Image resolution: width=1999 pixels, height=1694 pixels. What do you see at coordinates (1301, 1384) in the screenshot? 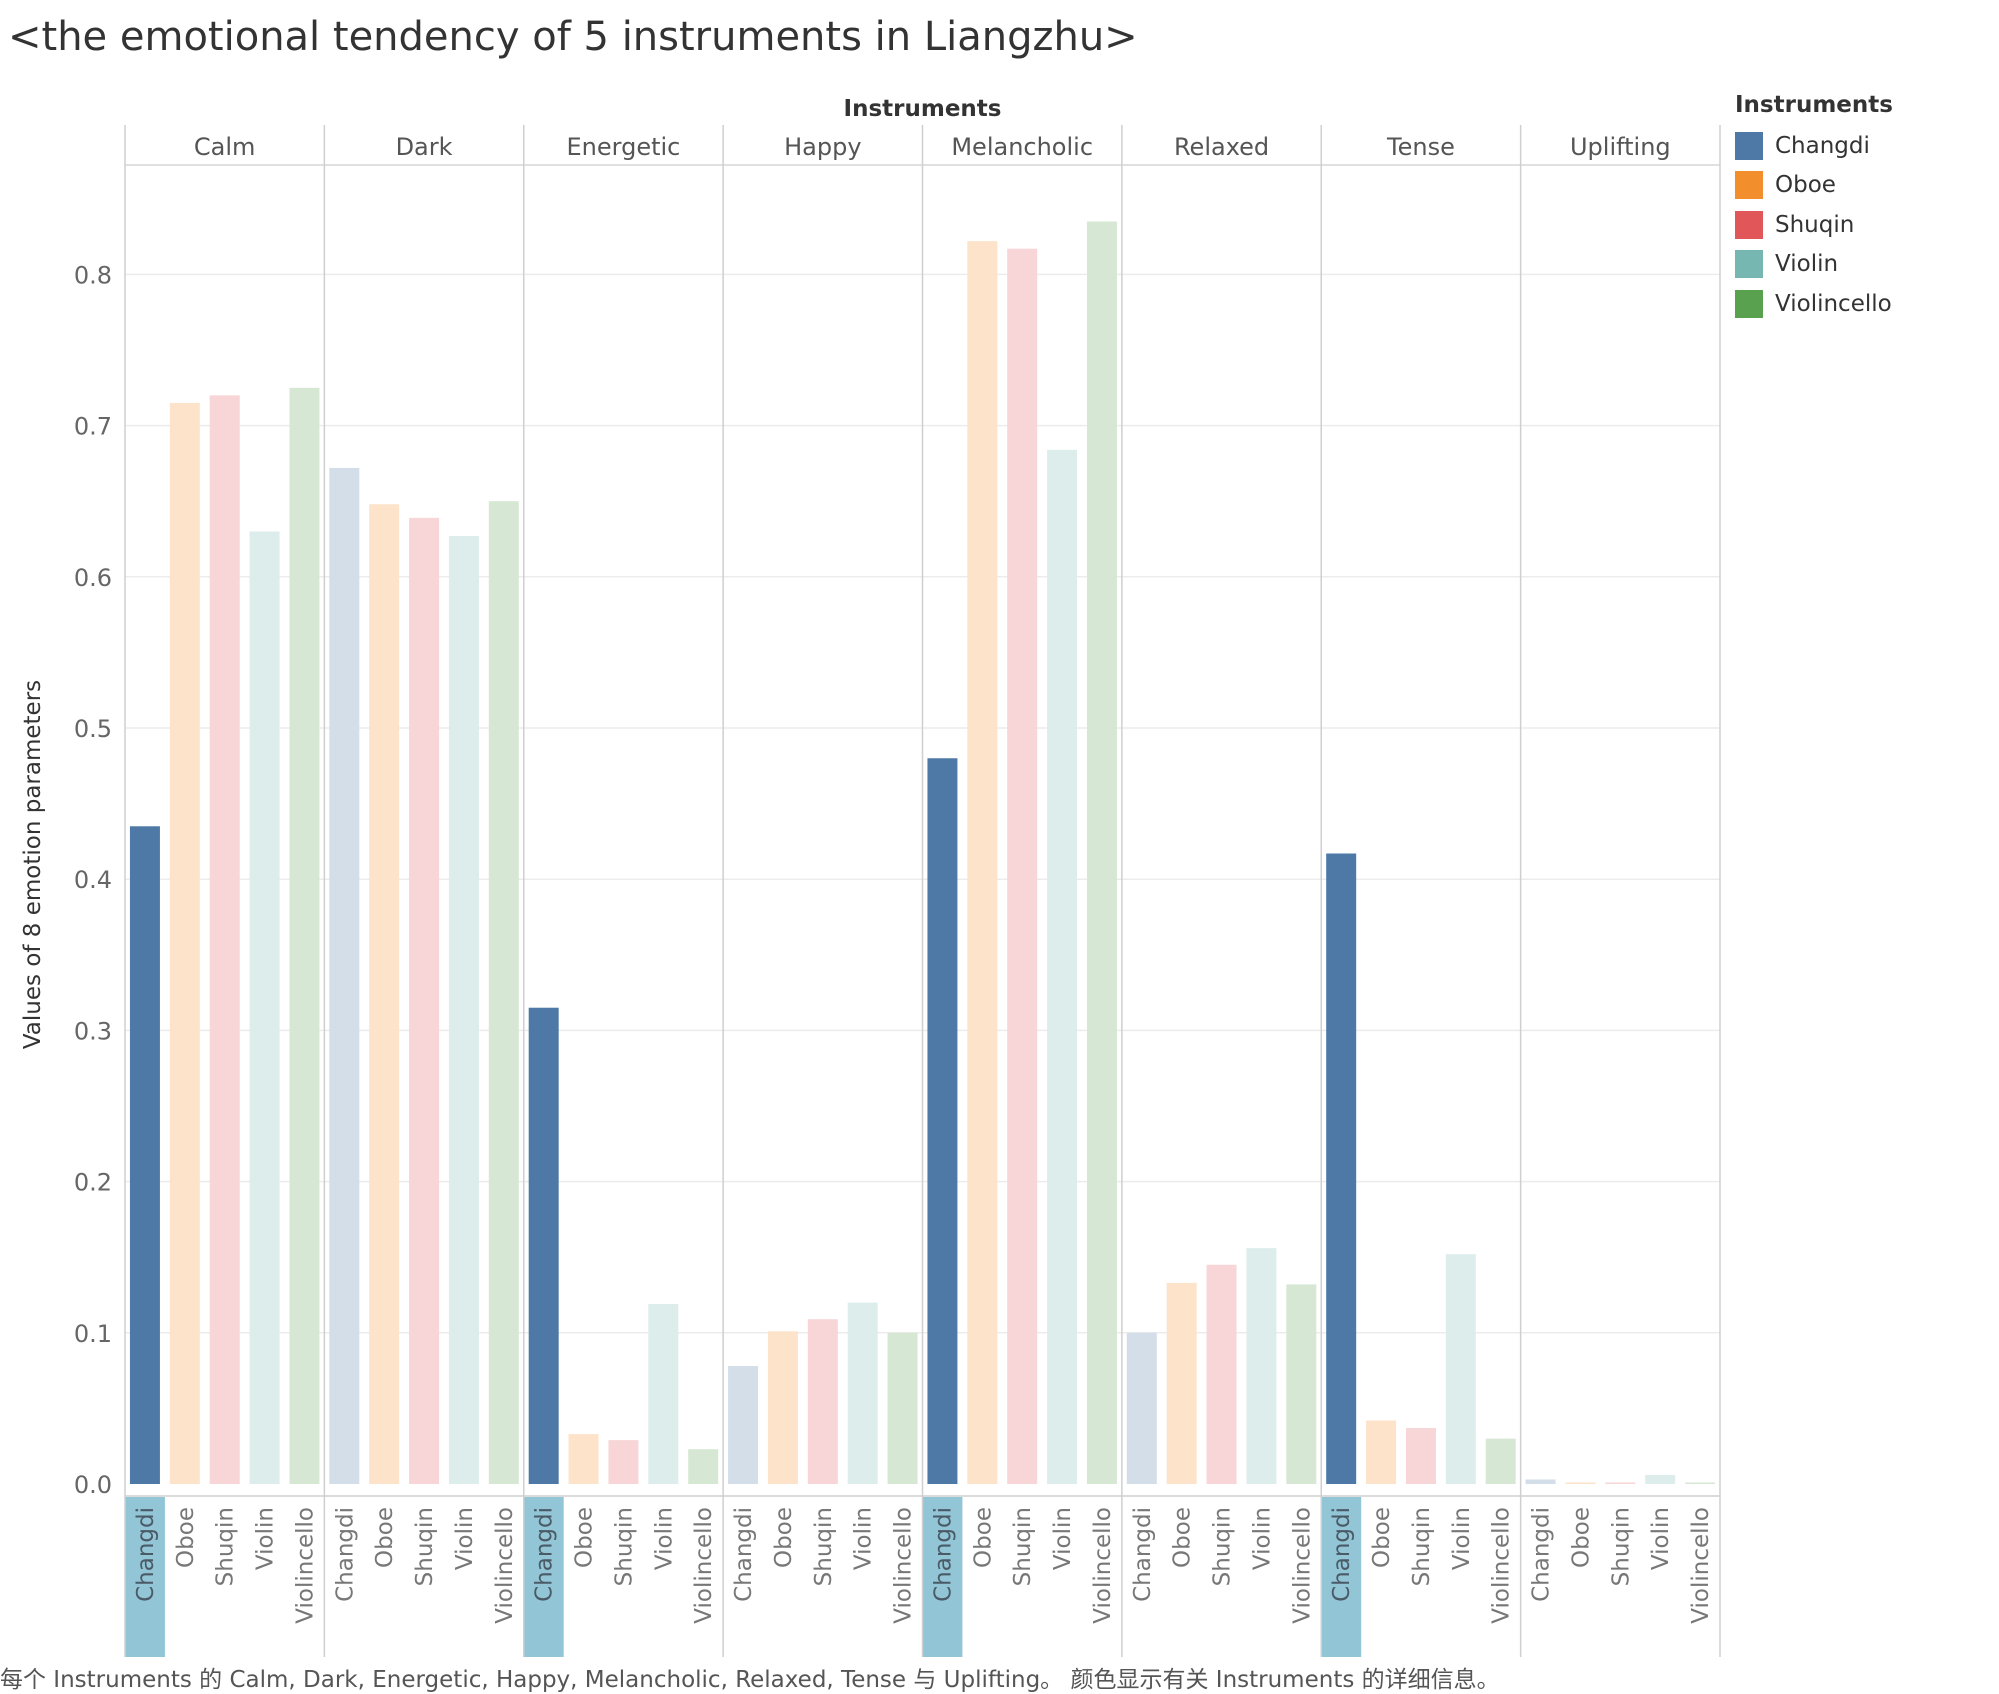
I see `bar-relaxed-violincello` at bounding box center [1301, 1384].